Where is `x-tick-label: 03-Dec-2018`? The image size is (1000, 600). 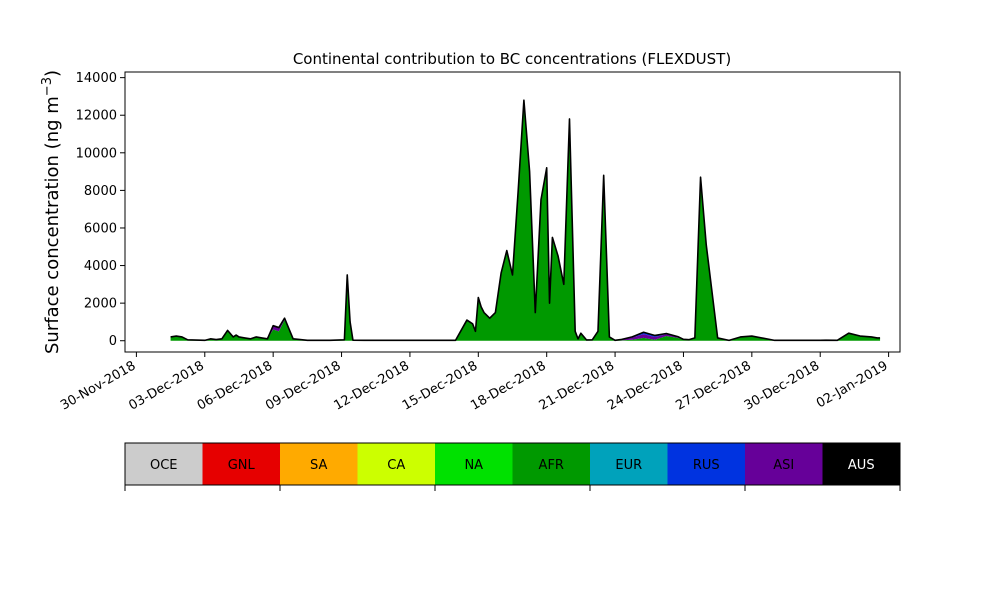
x-tick-label: 03-Dec-2018 is located at coordinates (166, 385).